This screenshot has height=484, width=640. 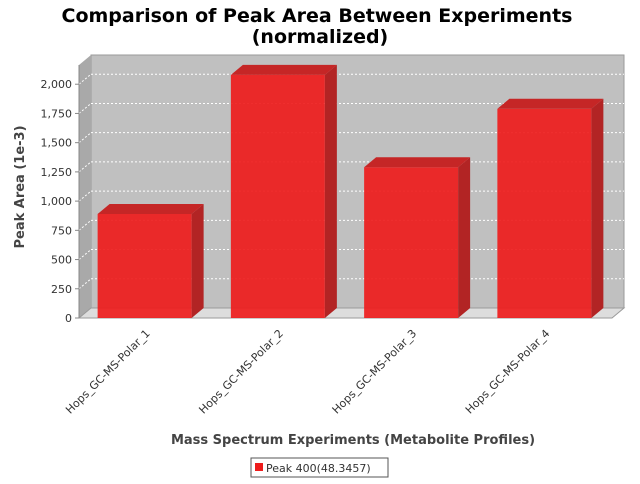 I want to click on y-tick-label: 1,500, so click(x=57, y=143).